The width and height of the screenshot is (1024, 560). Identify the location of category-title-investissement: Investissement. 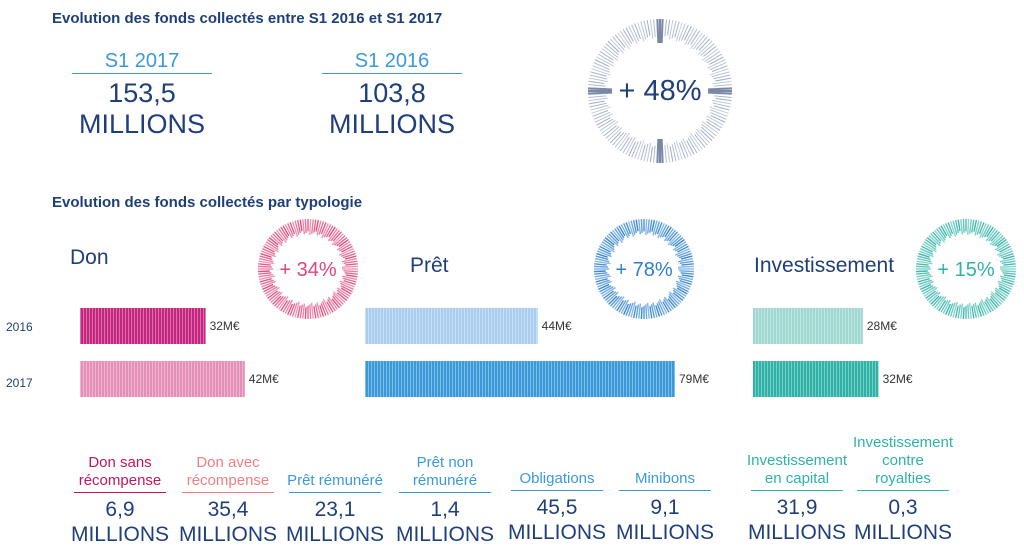
(824, 265).